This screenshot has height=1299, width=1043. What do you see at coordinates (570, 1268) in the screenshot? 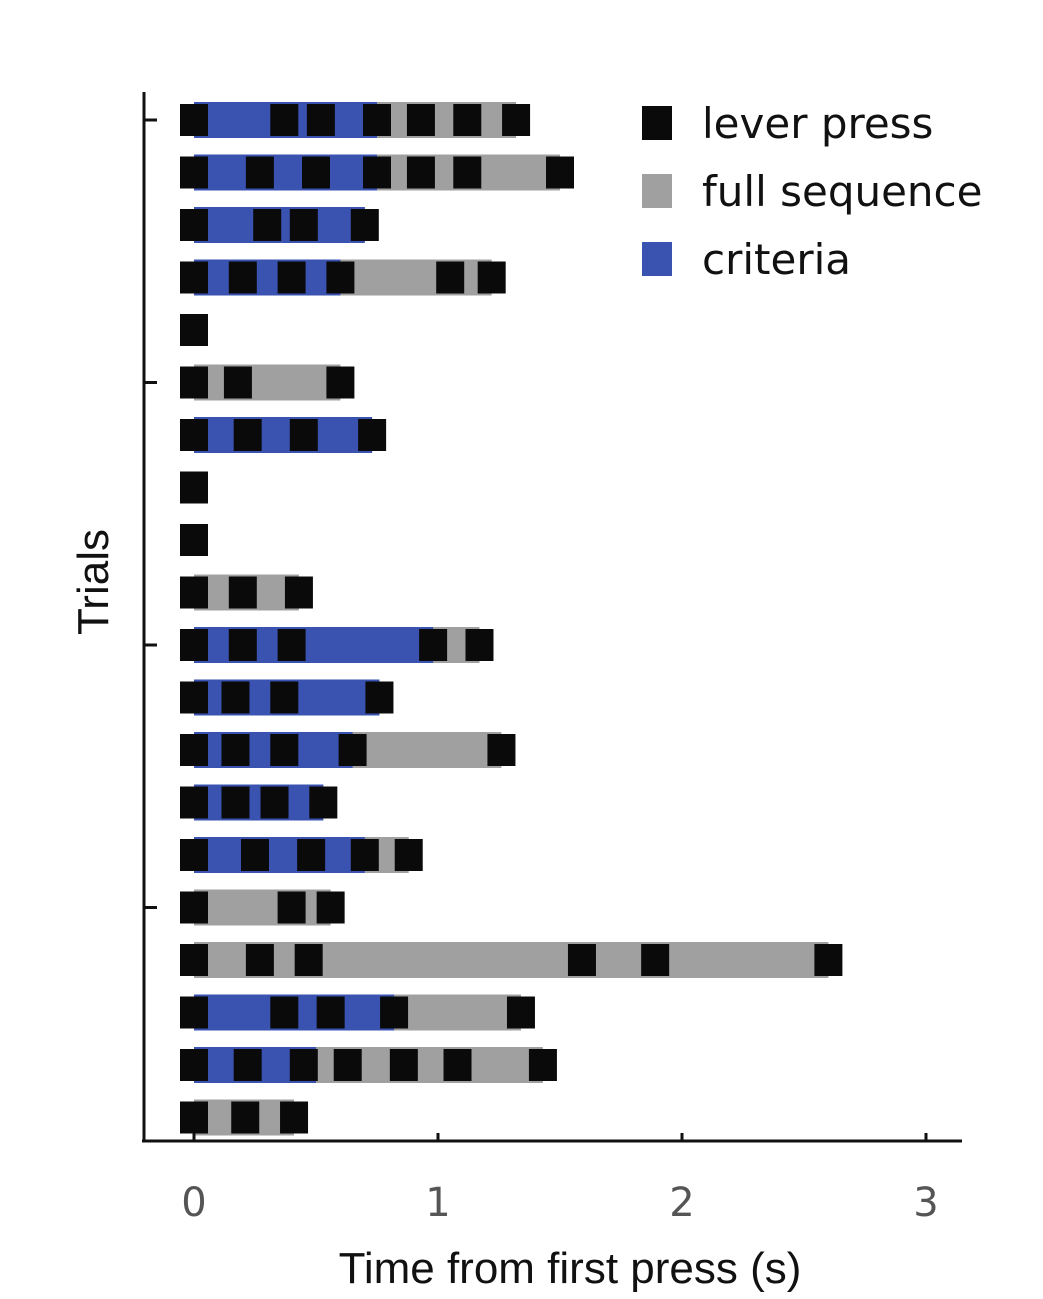
I see `x-axis-title: Time from first press (s)` at bounding box center [570, 1268].